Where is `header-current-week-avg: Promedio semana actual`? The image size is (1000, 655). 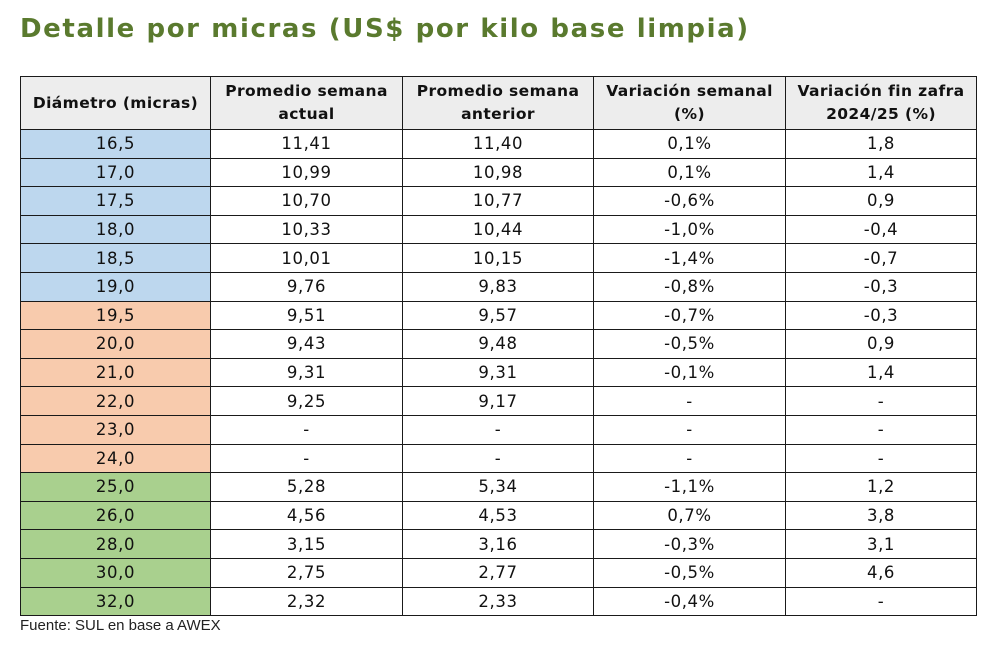 header-current-week-avg: Promedio semana actual is located at coordinates (306, 103).